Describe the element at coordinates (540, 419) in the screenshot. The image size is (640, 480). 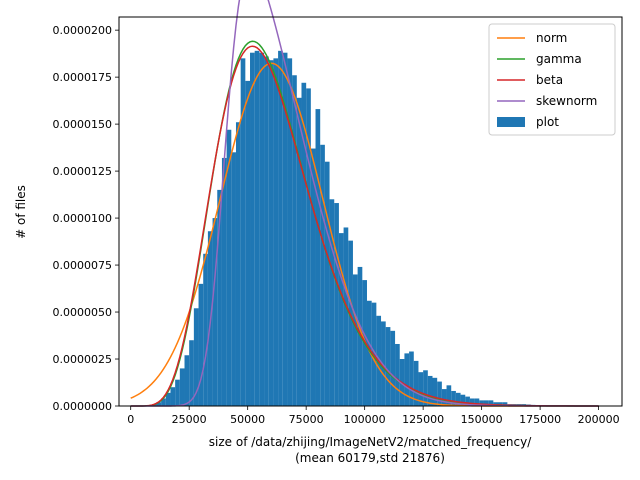
I see `x-tick-label: 175000` at that location.